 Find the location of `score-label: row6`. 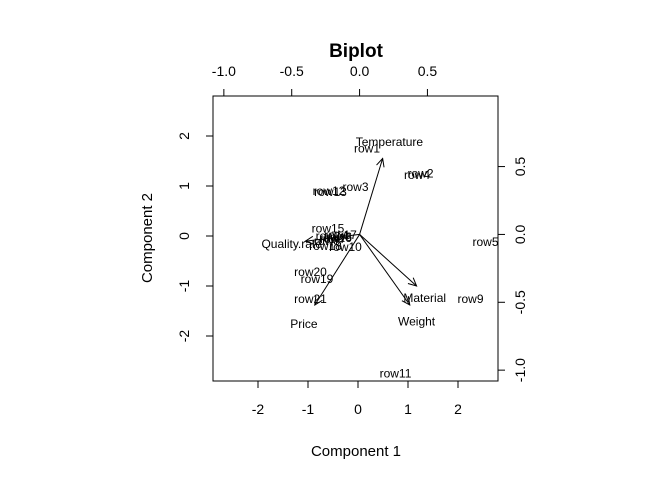

score-label: row6 is located at coordinates (339, 237).